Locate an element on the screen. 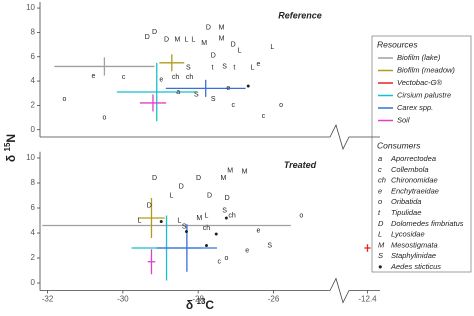 Image resolution: width=474 pixels, height=316 pixels. y-label-sup: 15 is located at coordinates (7, 146).